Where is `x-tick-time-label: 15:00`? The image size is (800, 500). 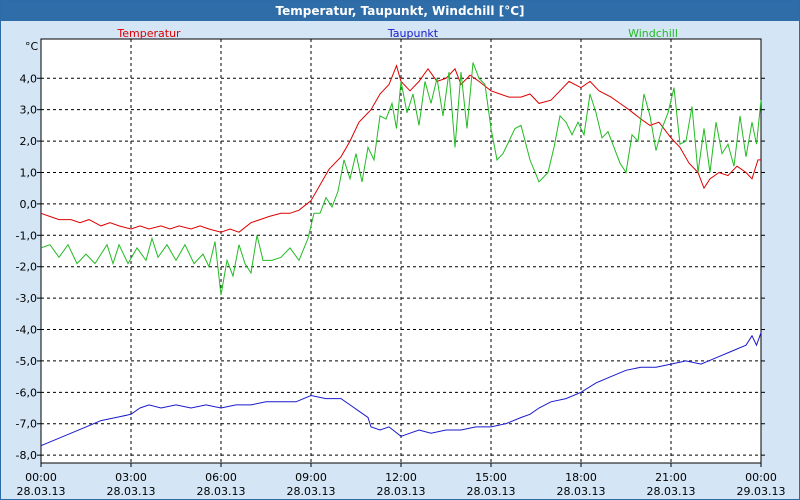
x-tick-time-label: 15:00 is located at coordinates (491, 477).